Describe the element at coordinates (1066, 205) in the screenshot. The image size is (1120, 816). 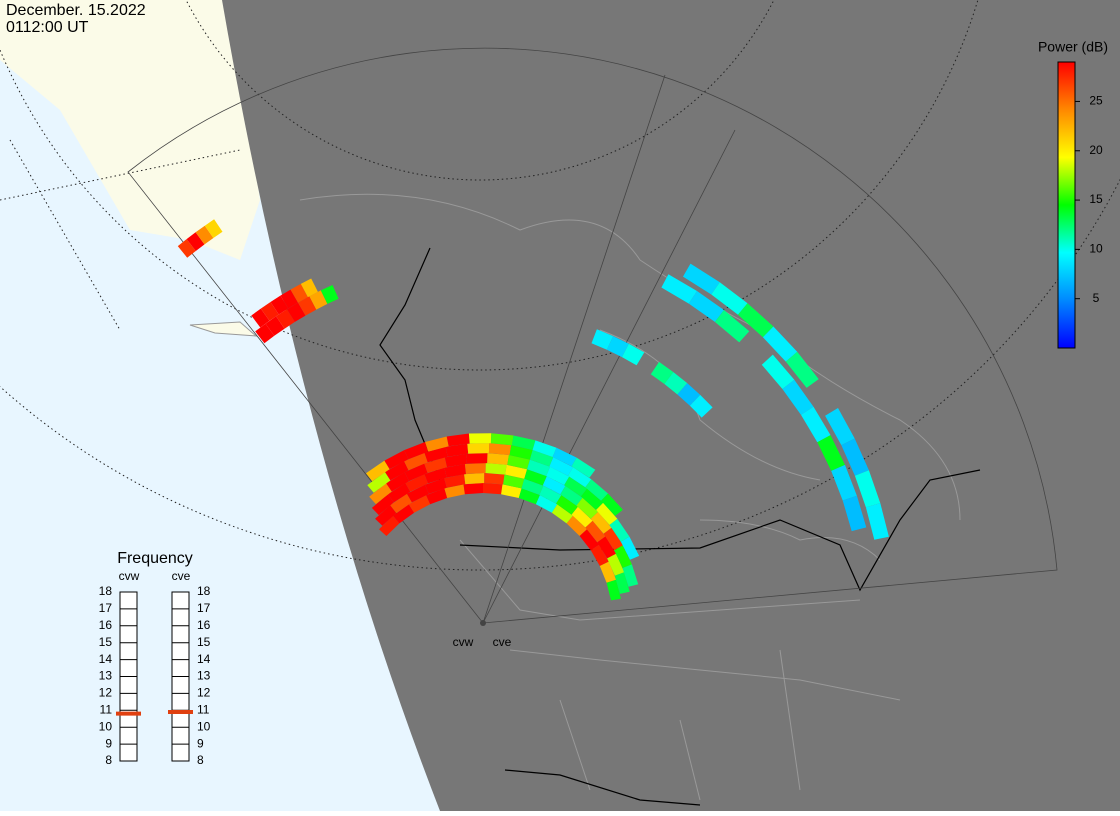
I see `colorbar` at that location.